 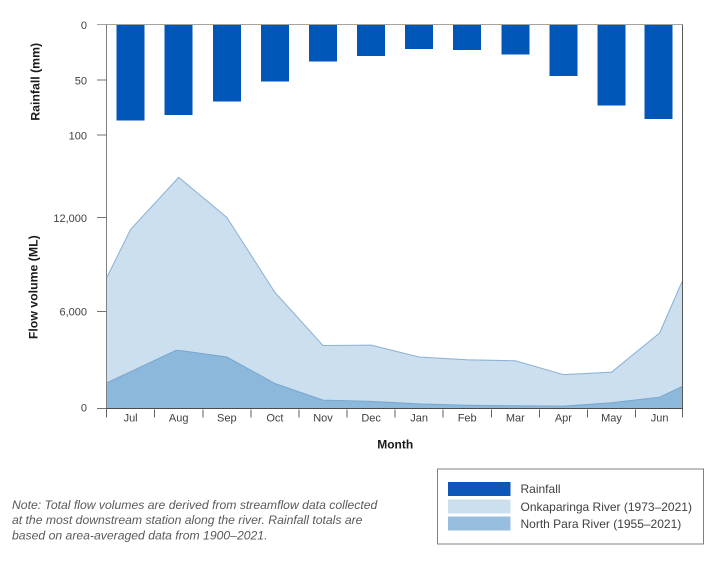 I want to click on svg-text: Onkaparinga River (1973–2021), so click(x=606, y=507).